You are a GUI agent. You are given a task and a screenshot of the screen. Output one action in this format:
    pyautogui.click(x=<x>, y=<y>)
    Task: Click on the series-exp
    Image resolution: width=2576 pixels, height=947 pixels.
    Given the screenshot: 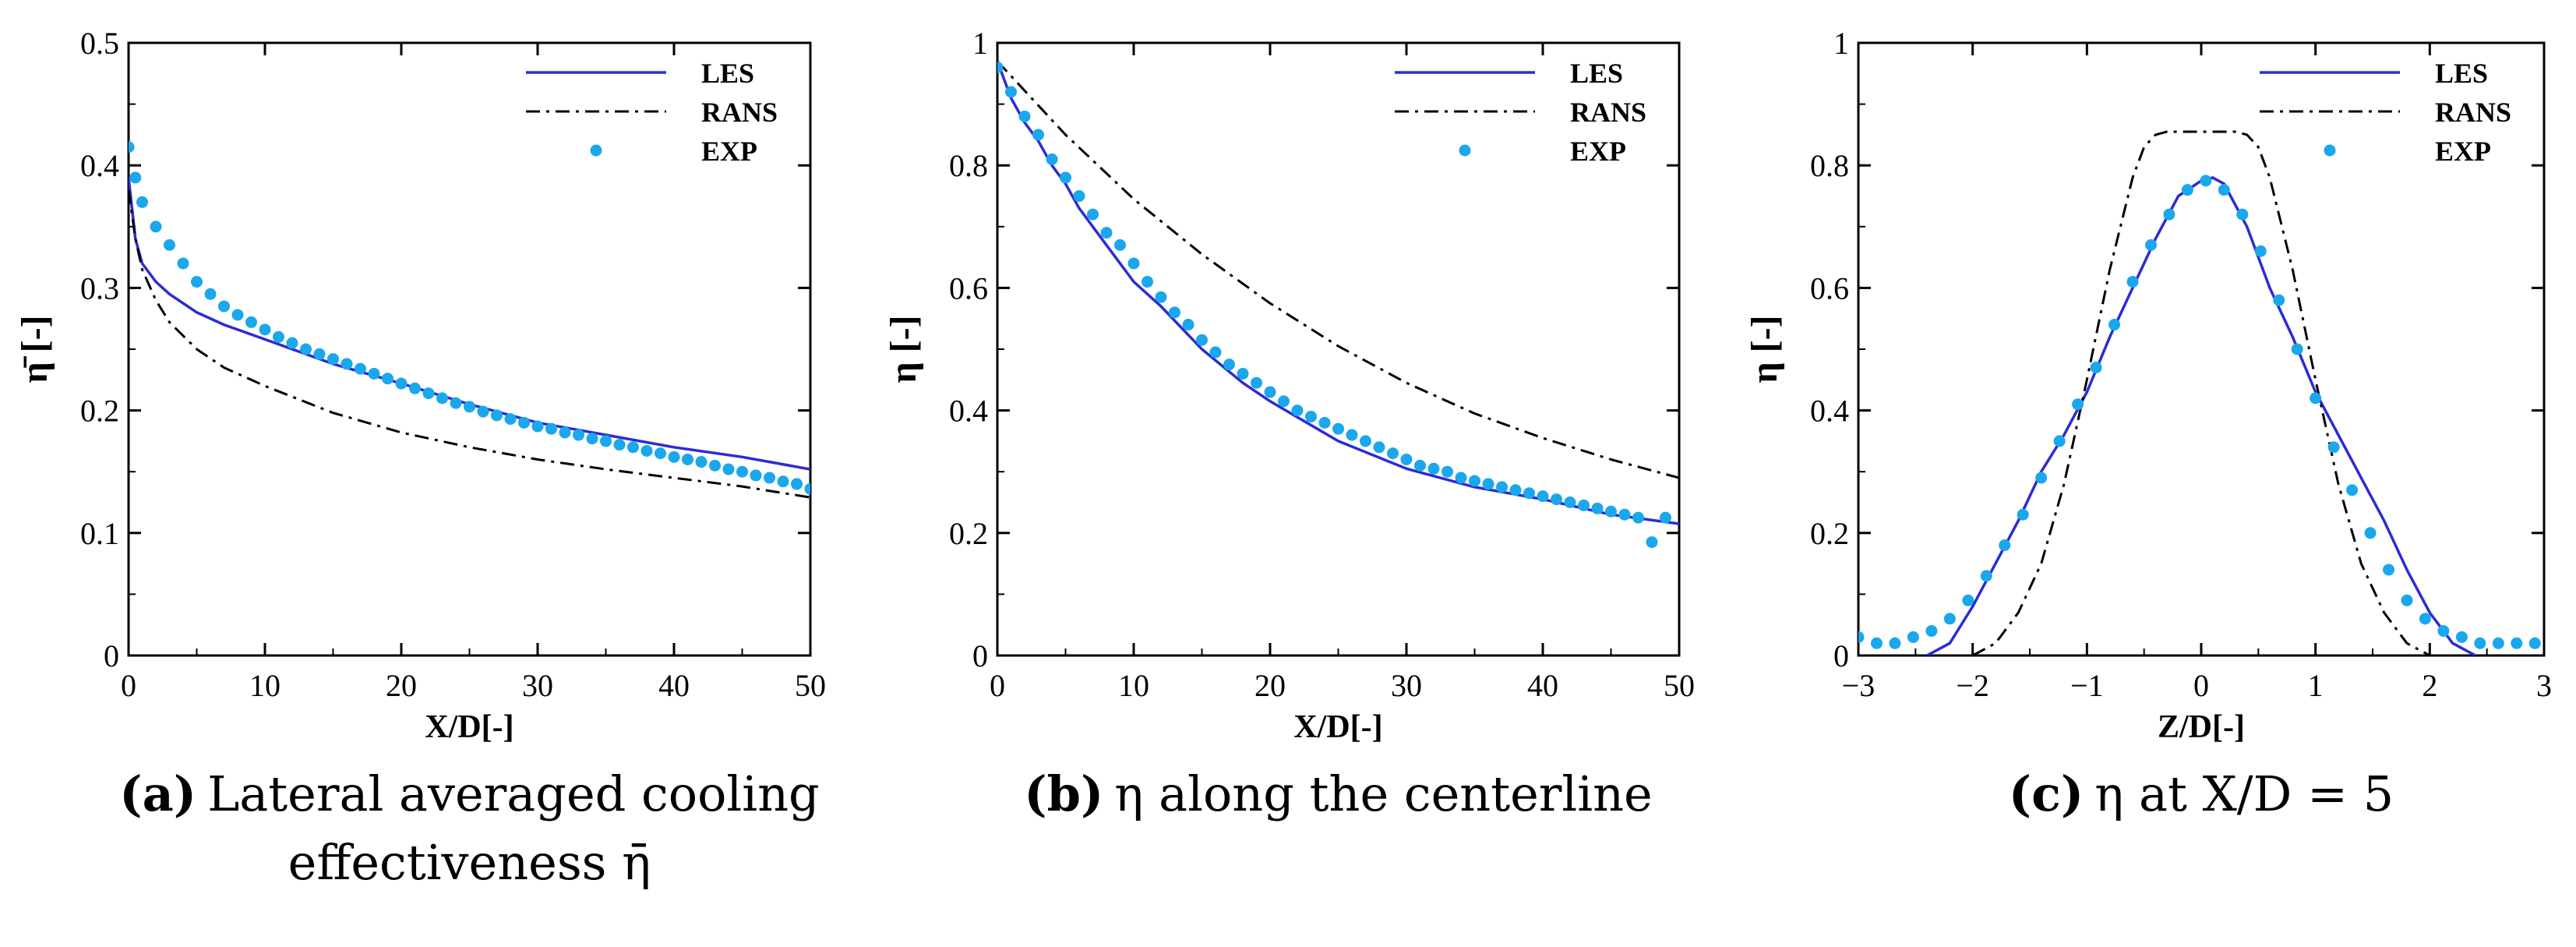 What is the action you would take?
    pyautogui.click(x=2199, y=412)
    